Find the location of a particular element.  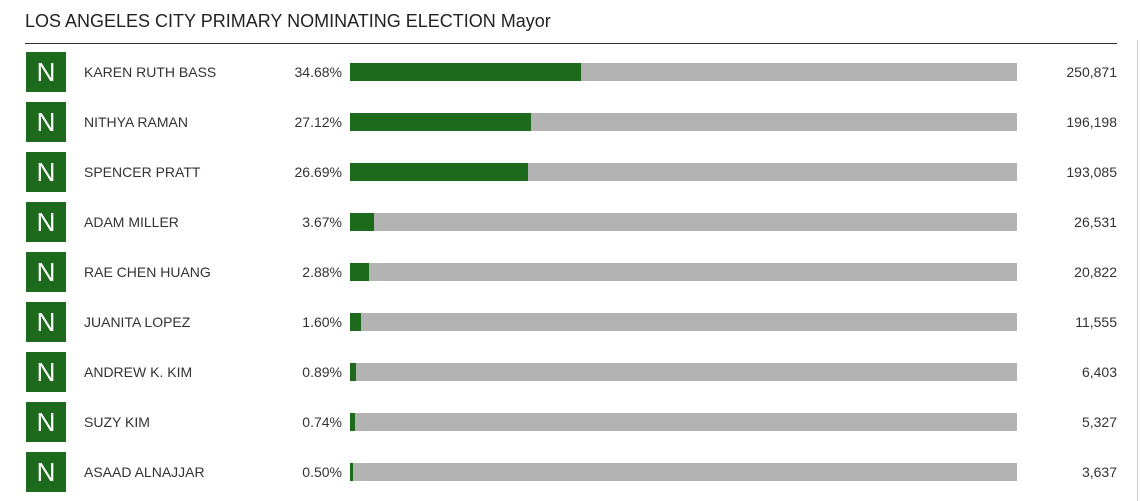

divider is located at coordinates (571, 43).